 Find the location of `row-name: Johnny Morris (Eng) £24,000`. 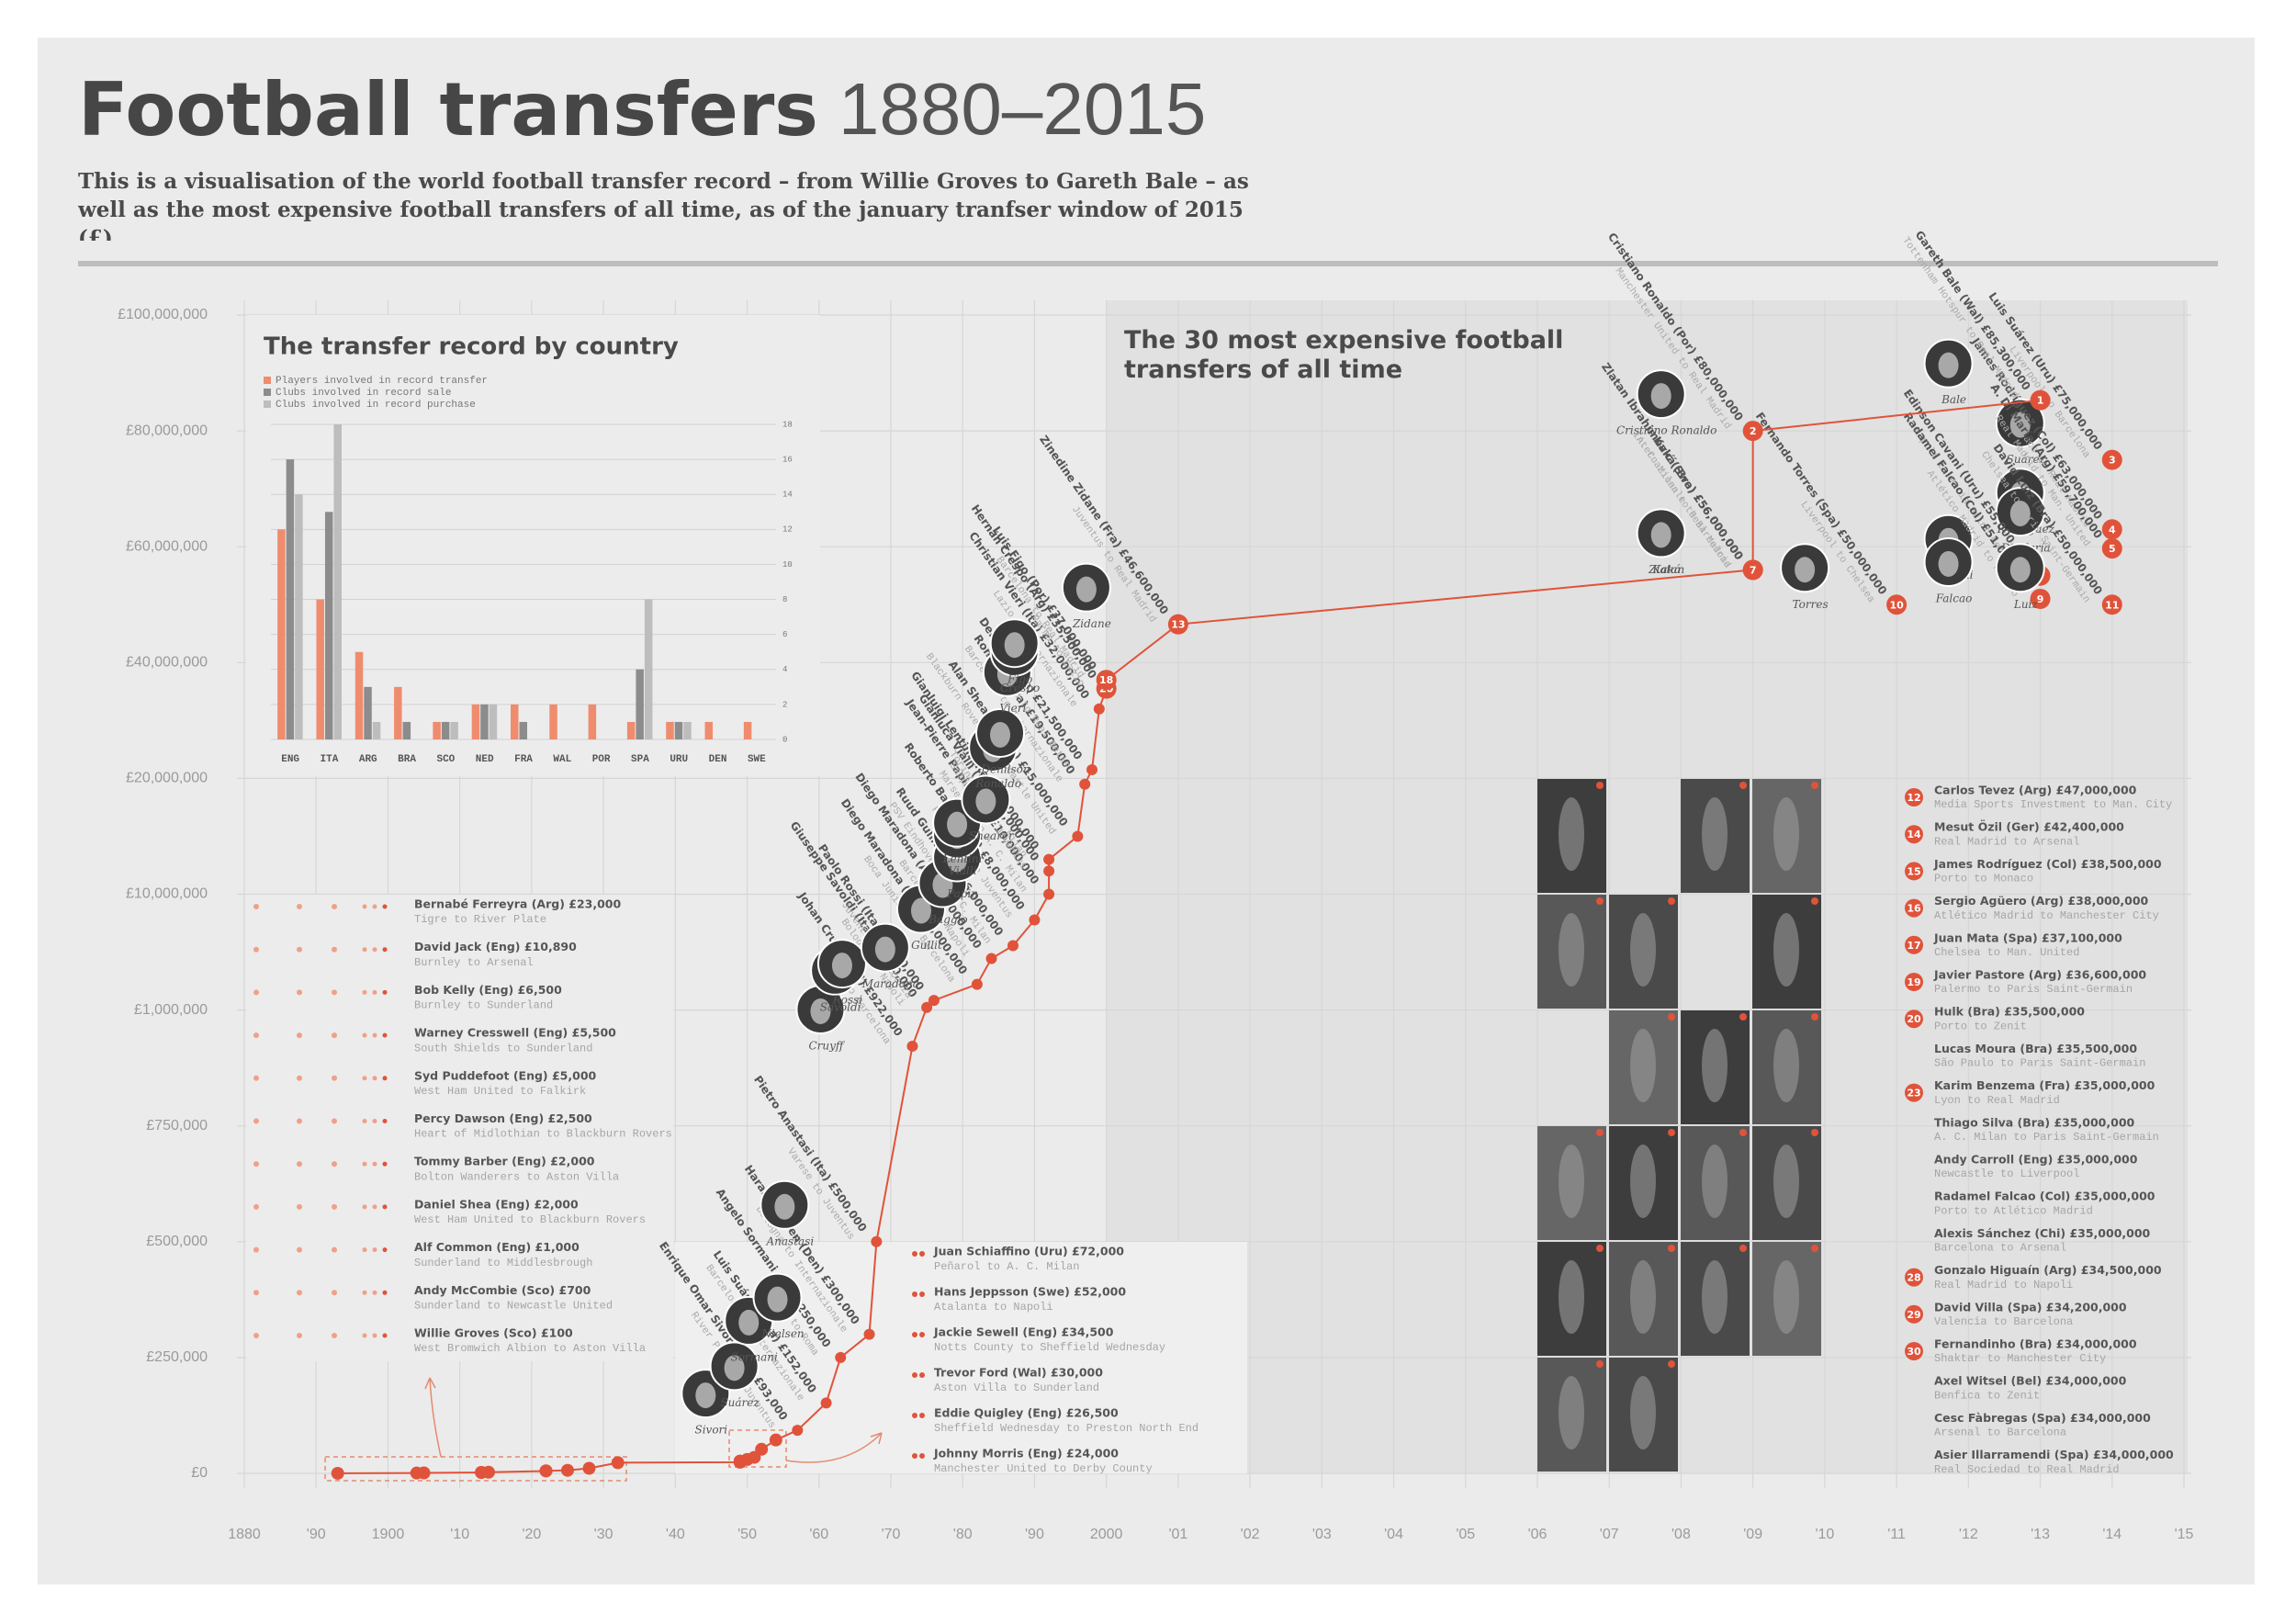

row-name: Johnny Morris (Eng) £24,000 is located at coordinates (1026, 1453).